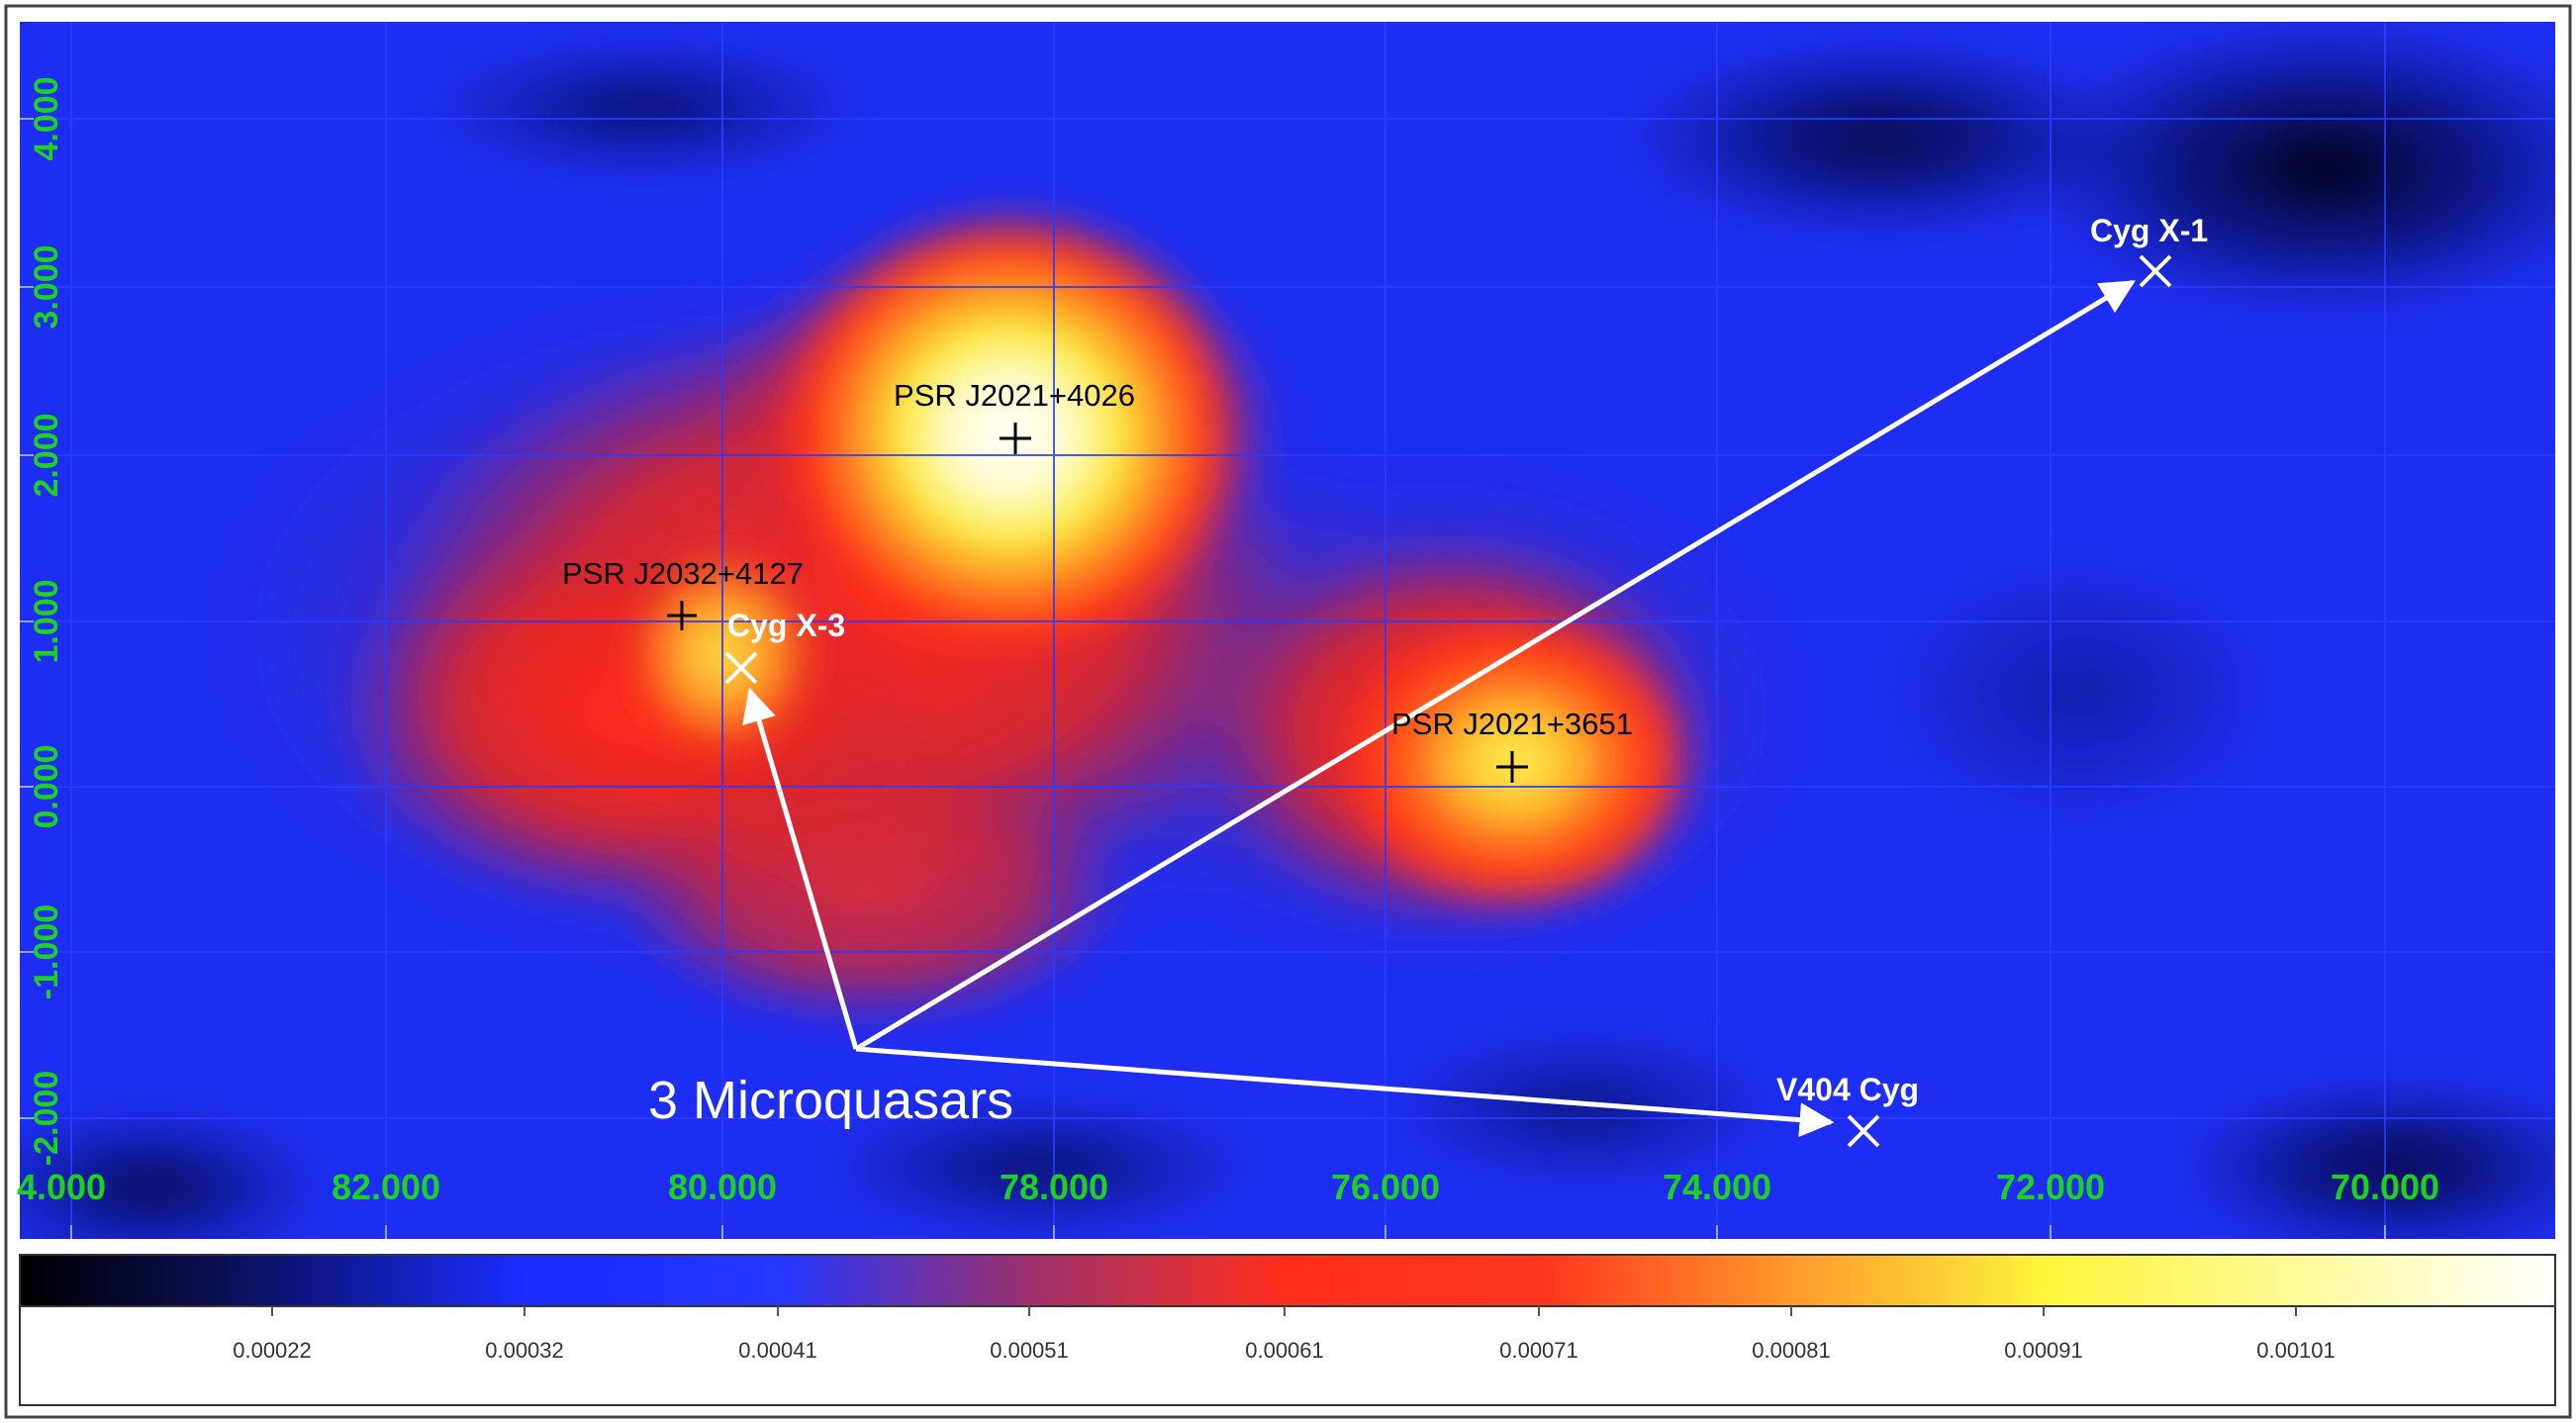  I want to click on colorbar-gradient, so click(1287, 1280).